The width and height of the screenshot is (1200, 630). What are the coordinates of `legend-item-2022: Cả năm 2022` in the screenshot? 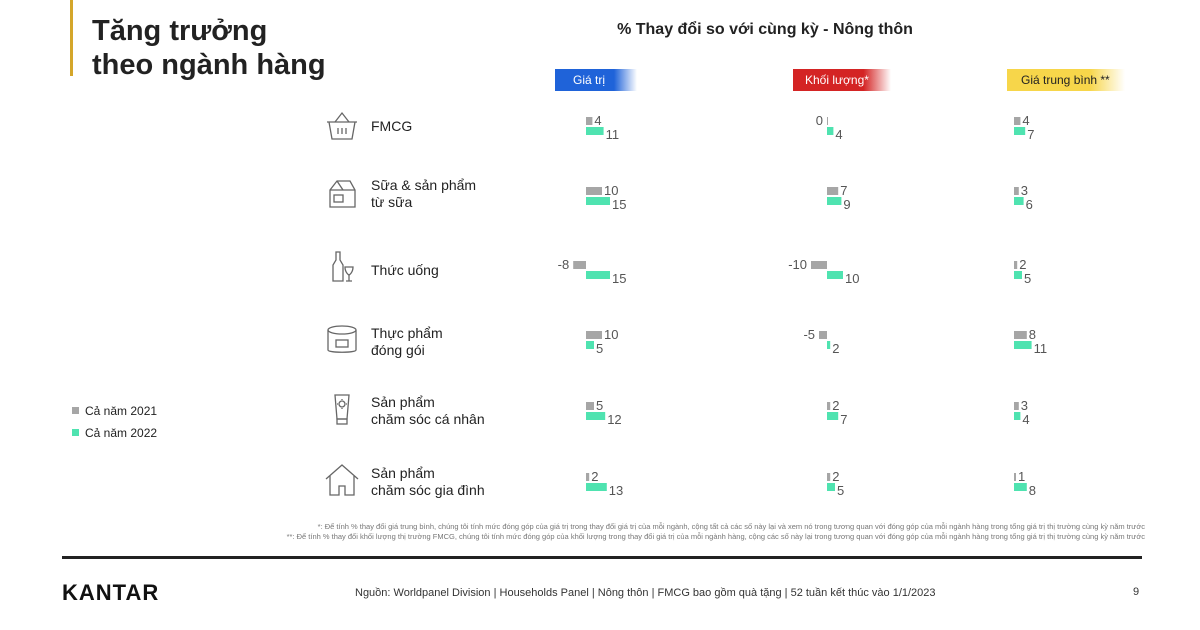 It's located at (114, 433).